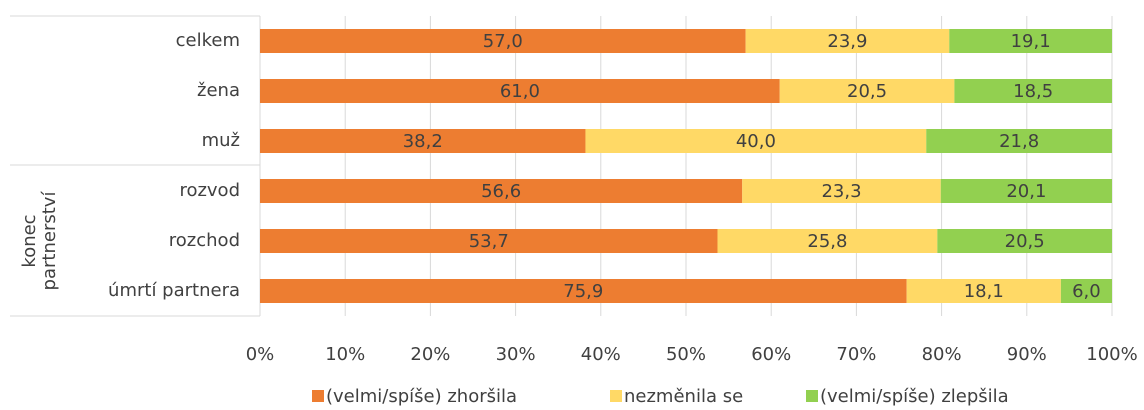 The width and height of the screenshot is (1144, 410). Describe the element at coordinates (914, 396) in the screenshot. I see `legend-label: (velmi/spíše) zlepšila` at that location.